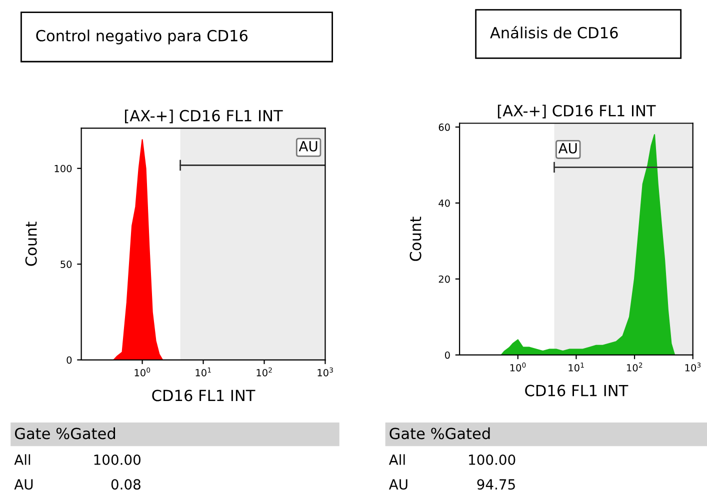 The width and height of the screenshot is (707, 493). Describe the element at coordinates (125, 484) in the screenshot. I see `text: 0.08` at that location.